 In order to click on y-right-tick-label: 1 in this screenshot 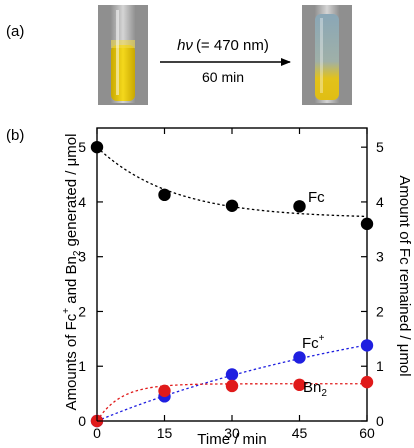, I will do `click(380, 366)`.